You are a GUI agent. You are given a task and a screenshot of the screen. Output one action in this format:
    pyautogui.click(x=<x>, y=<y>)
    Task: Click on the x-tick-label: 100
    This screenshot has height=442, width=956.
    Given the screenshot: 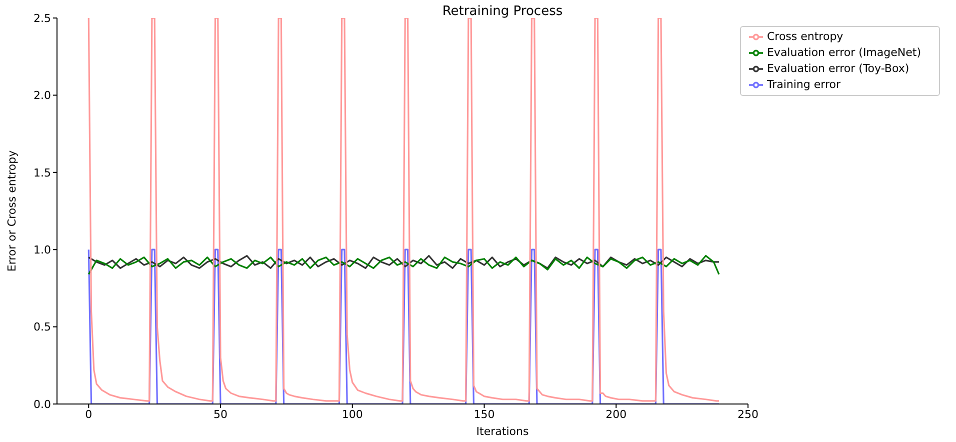 What is the action you would take?
    pyautogui.click(x=352, y=414)
    